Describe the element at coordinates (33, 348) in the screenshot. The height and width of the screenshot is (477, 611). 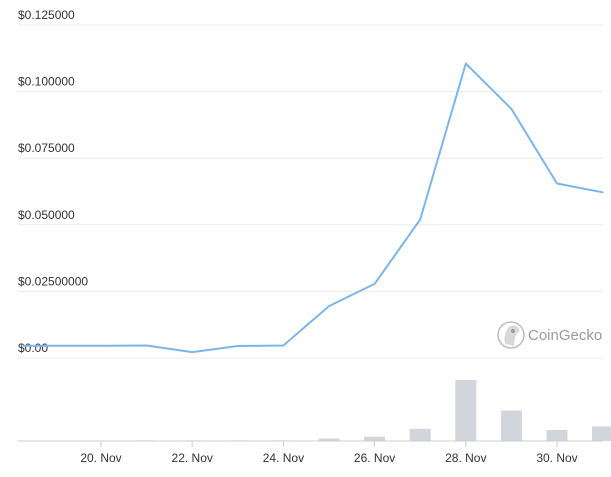
I see `y-tick-label: $0.00` at that location.